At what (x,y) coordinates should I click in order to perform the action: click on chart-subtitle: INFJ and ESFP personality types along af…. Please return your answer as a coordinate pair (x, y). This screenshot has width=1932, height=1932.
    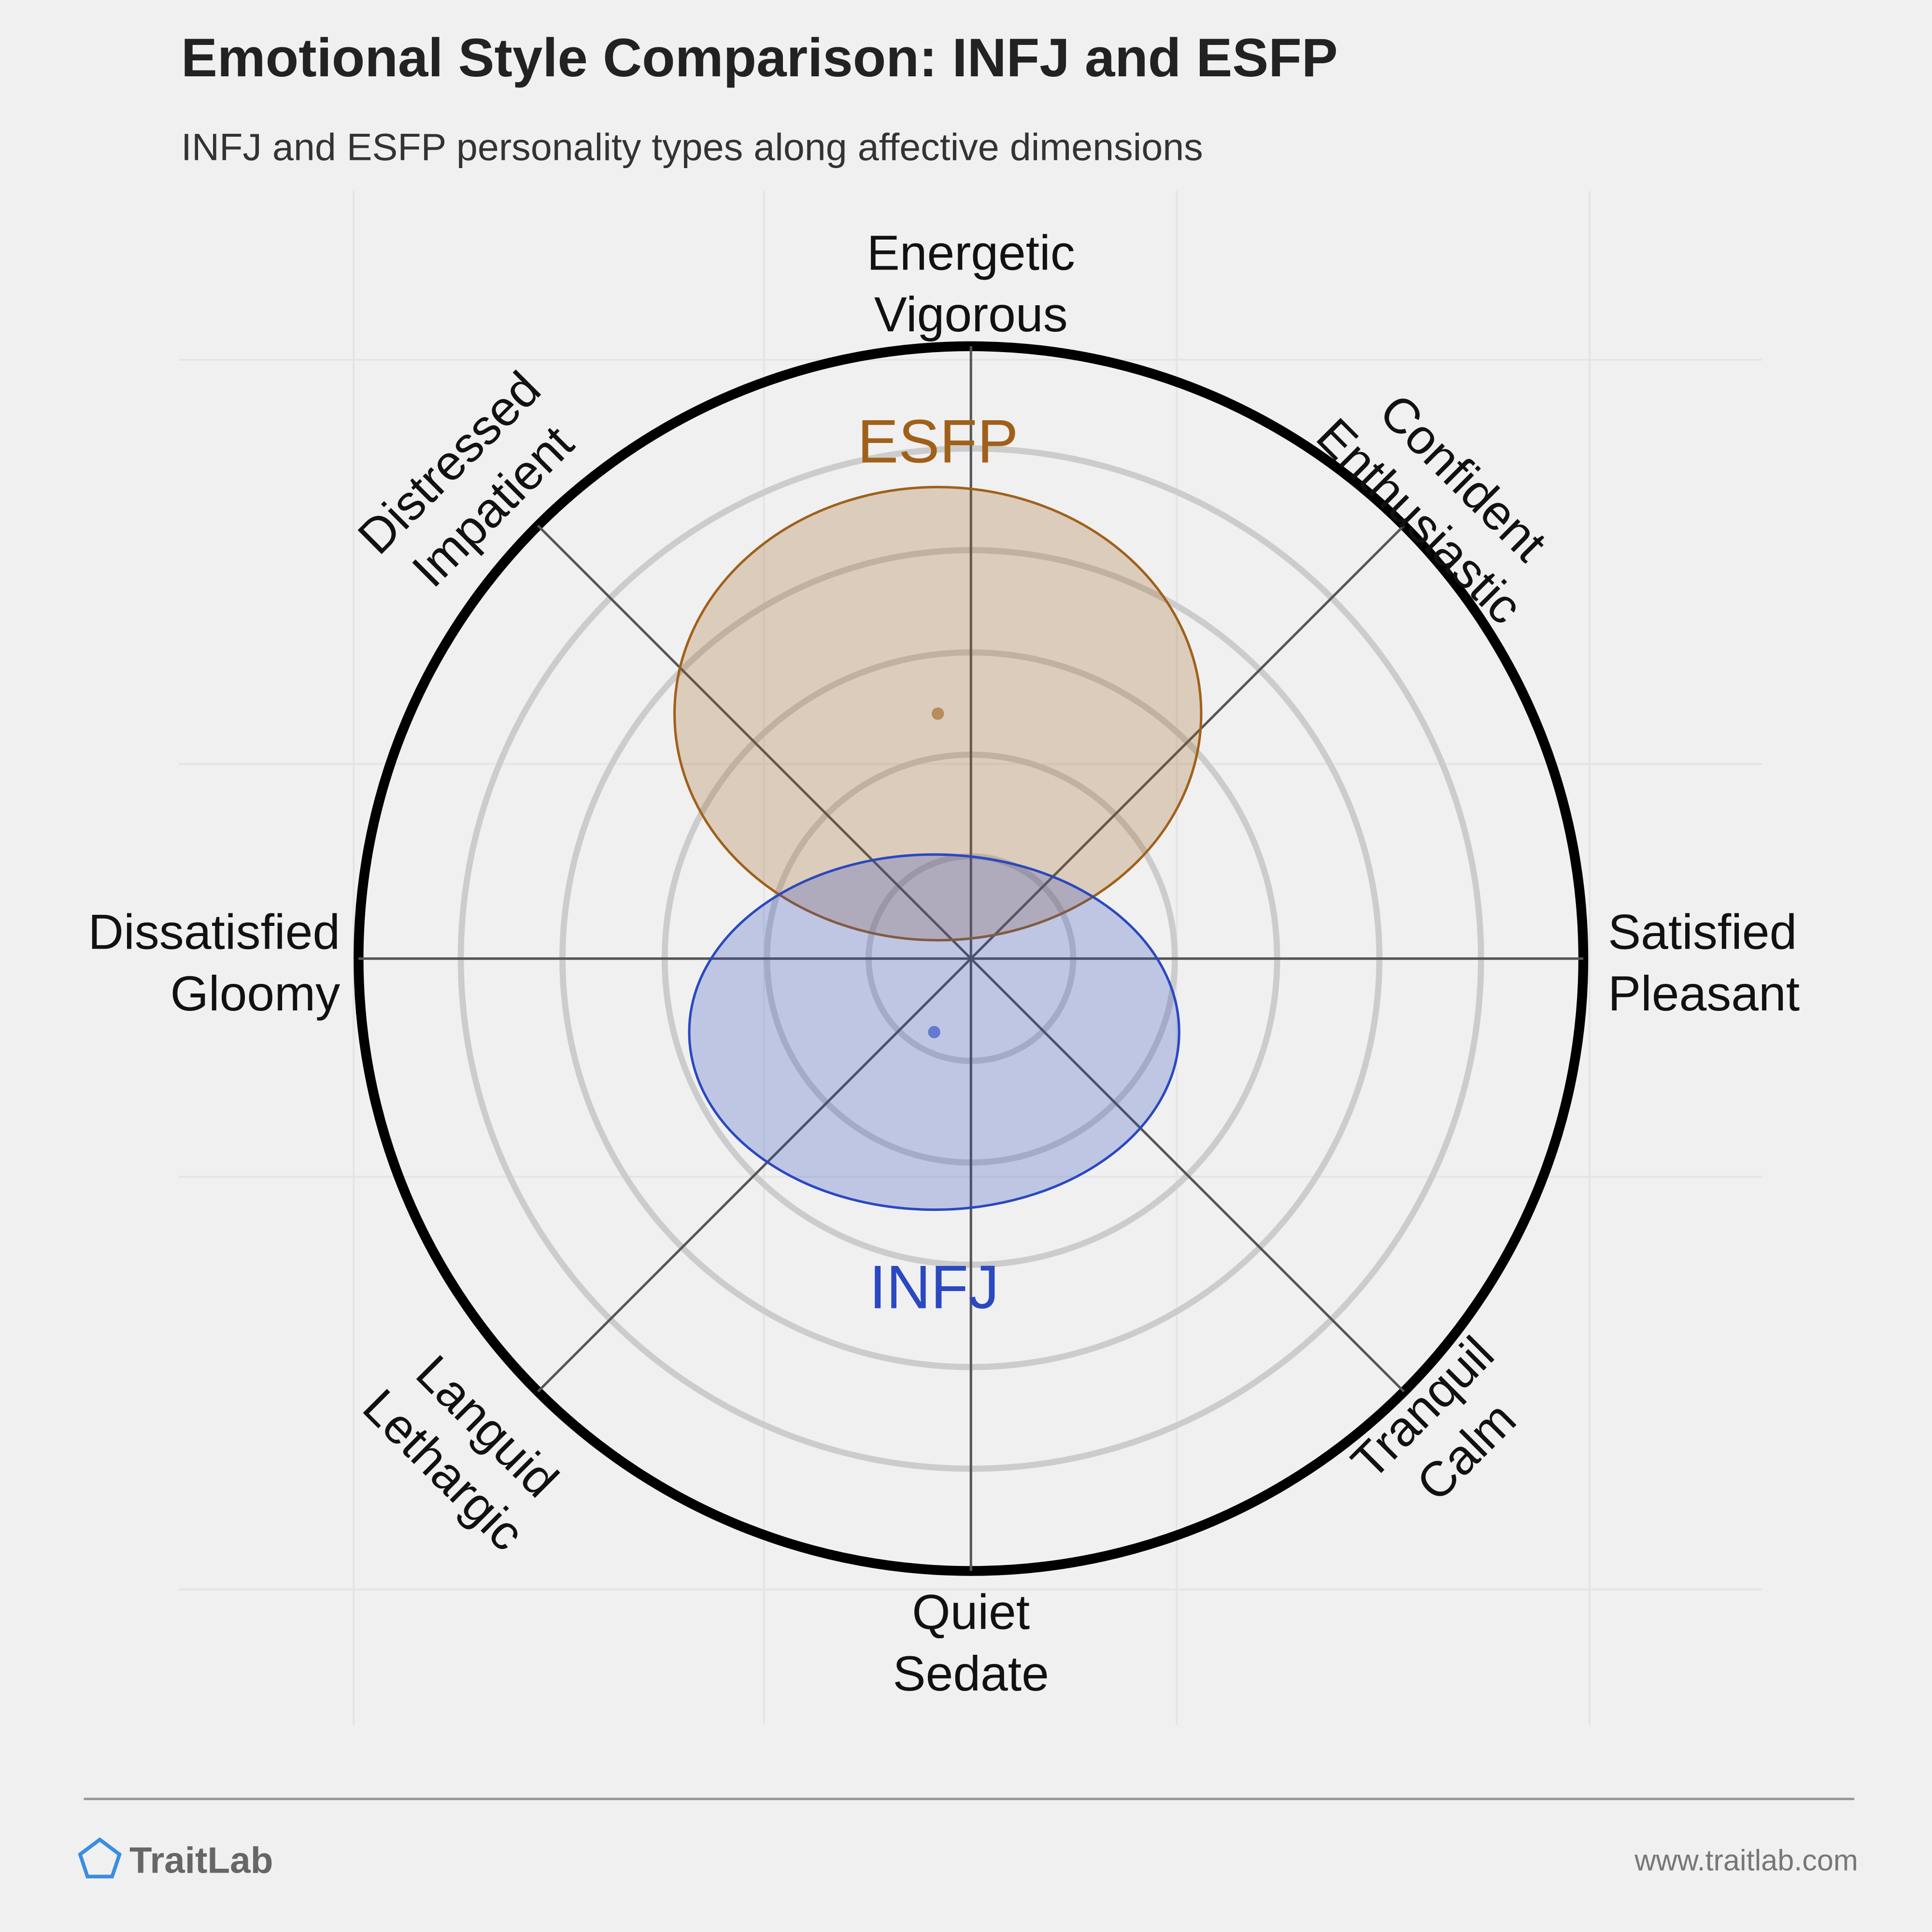
    Looking at the image, I should click on (692, 147).